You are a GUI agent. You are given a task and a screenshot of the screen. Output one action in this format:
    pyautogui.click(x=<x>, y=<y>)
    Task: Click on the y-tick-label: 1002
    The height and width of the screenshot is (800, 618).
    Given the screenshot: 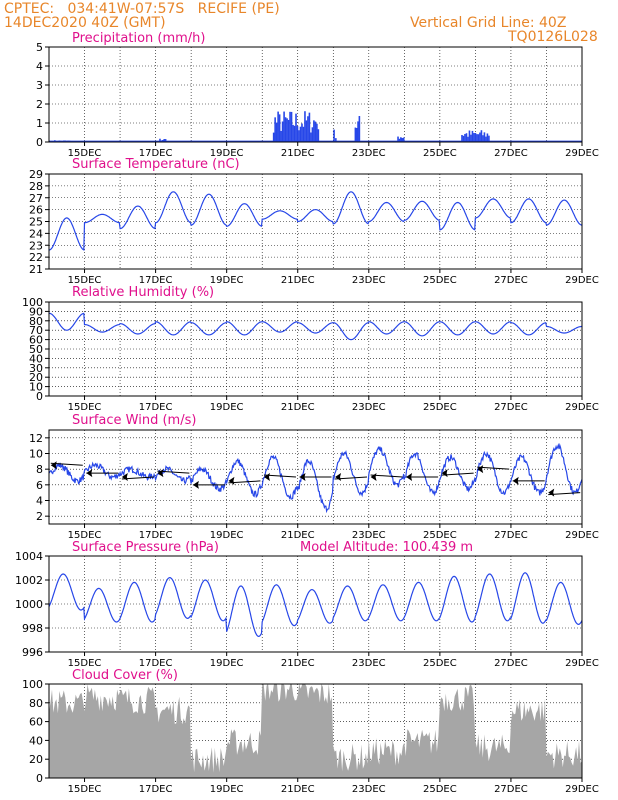 What is the action you would take?
    pyautogui.click(x=29, y=580)
    